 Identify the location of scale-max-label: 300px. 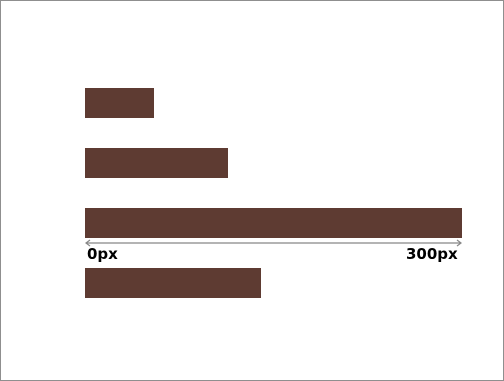
(432, 254).